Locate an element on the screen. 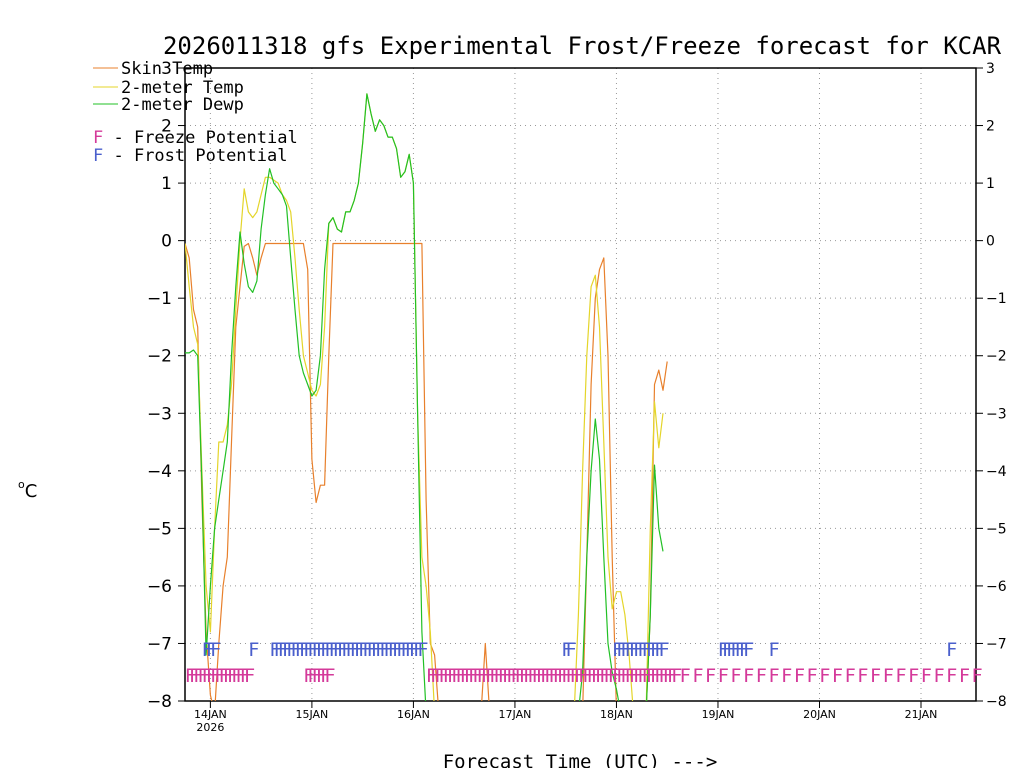  y-tick-label-left: −7 is located at coordinates (159, 644).